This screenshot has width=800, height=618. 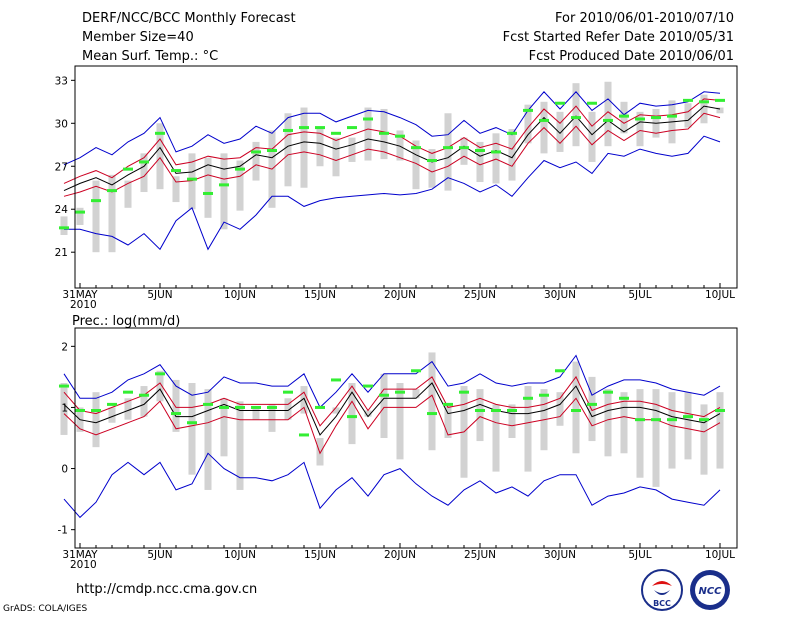 I want to click on x-tick-label: 15JUN, so click(x=320, y=295).